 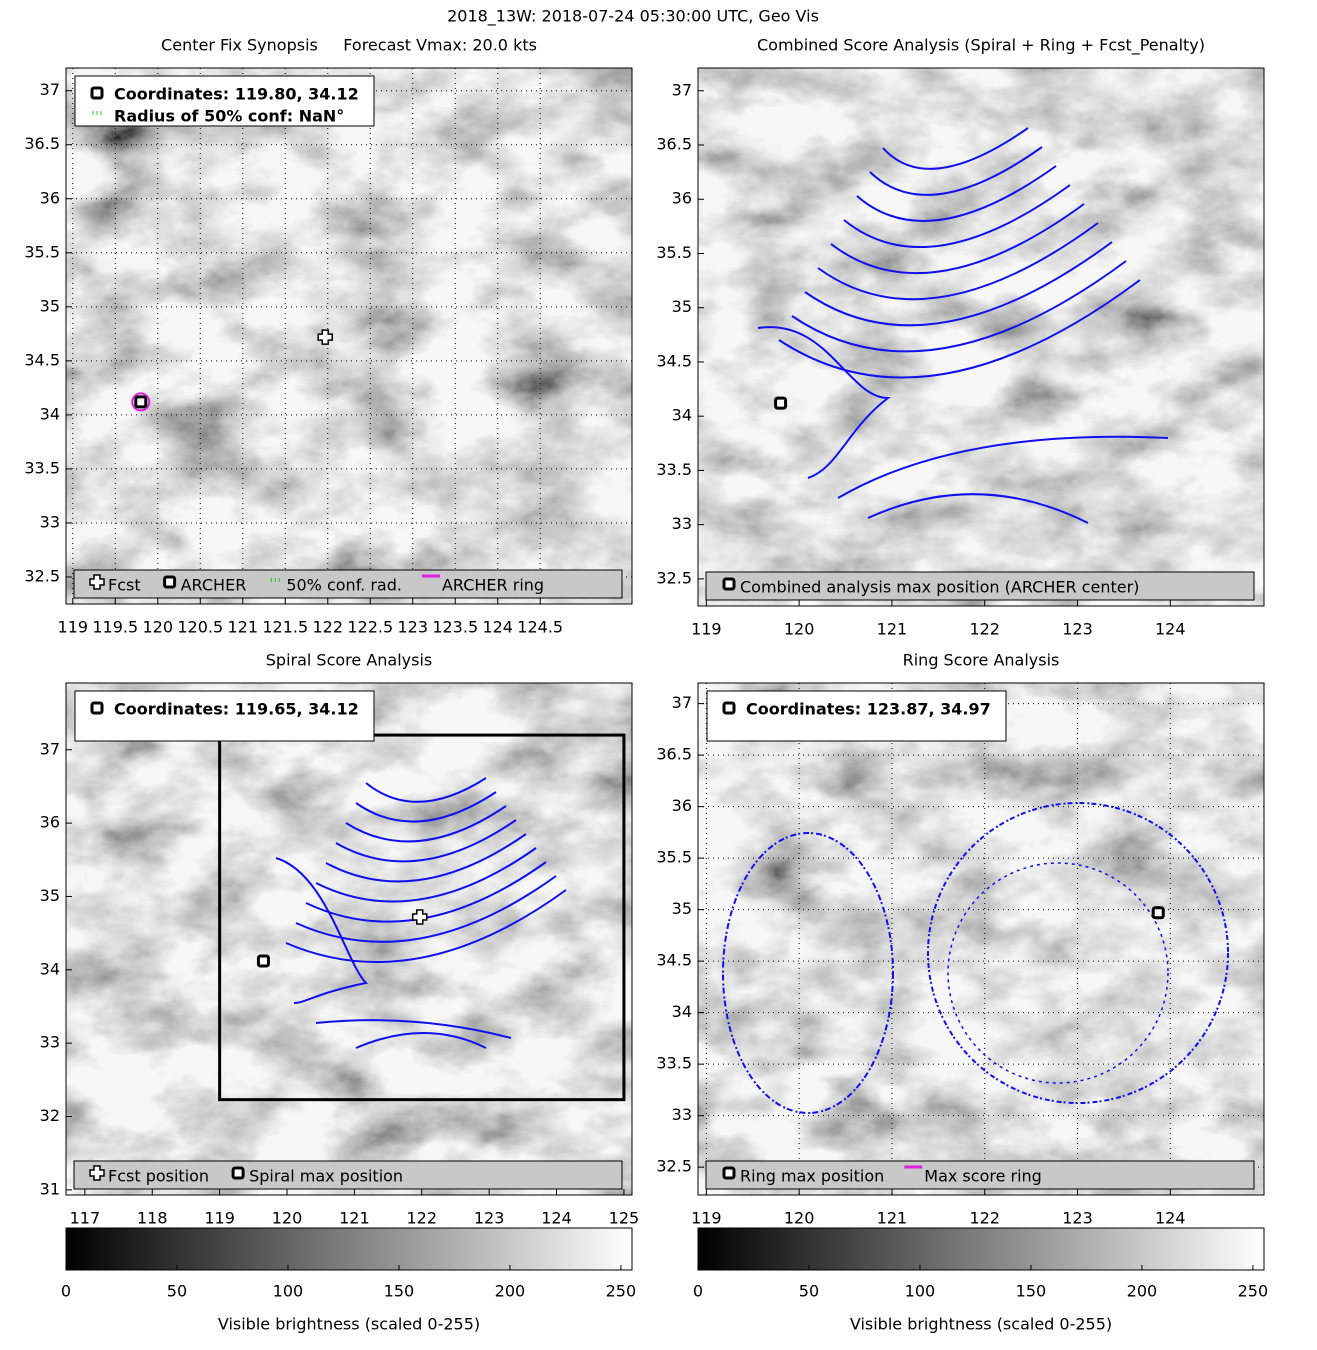 What do you see at coordinates (50, 1115) in the screenshot?
I see `y-tick-label: 32` at bounding box center [50, 1115].